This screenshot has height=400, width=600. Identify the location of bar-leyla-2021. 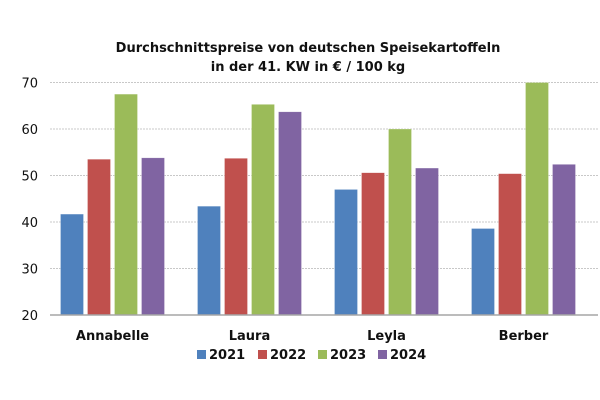
(346, 252).